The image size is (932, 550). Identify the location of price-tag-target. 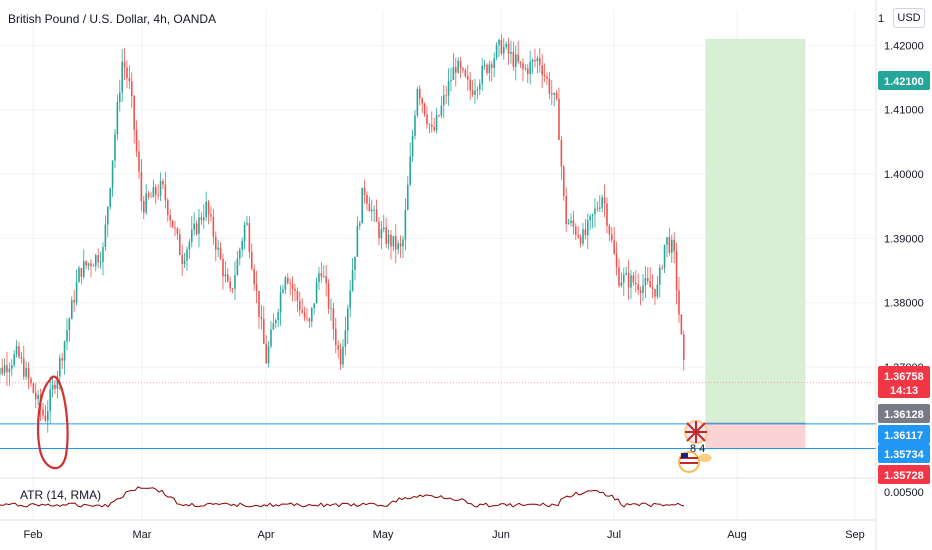
(904, 80).